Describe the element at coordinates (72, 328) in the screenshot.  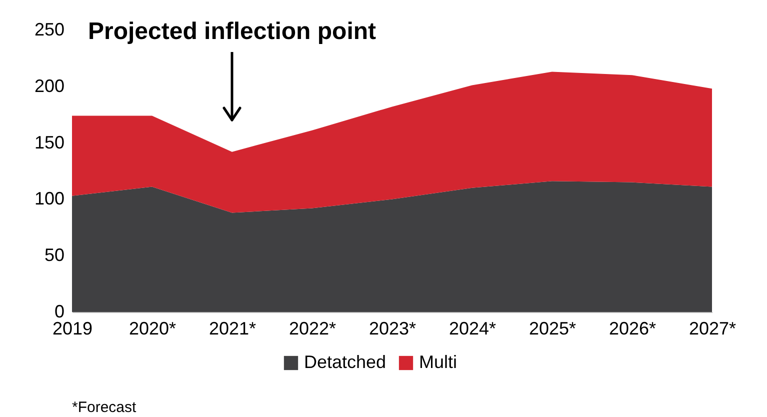
I see `x-tick-label: 2019` at that location.